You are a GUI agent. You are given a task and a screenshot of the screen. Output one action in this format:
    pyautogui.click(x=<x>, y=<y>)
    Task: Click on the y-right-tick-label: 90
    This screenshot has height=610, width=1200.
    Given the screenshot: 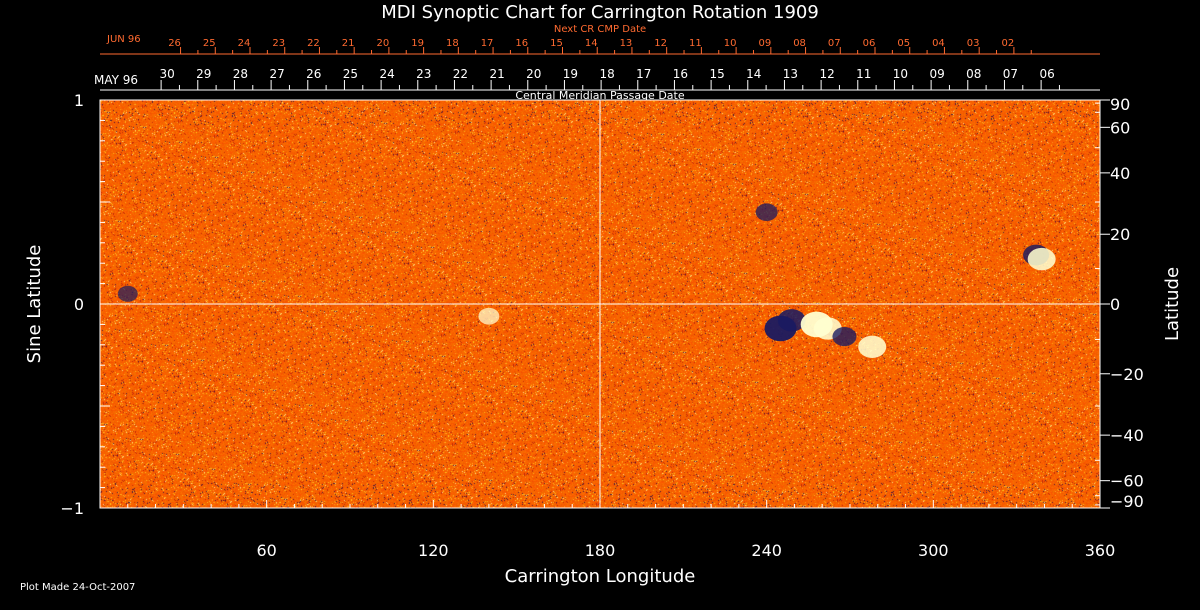 What is the action you would take?
    pyautogui.click(x=1120, y=104)
    